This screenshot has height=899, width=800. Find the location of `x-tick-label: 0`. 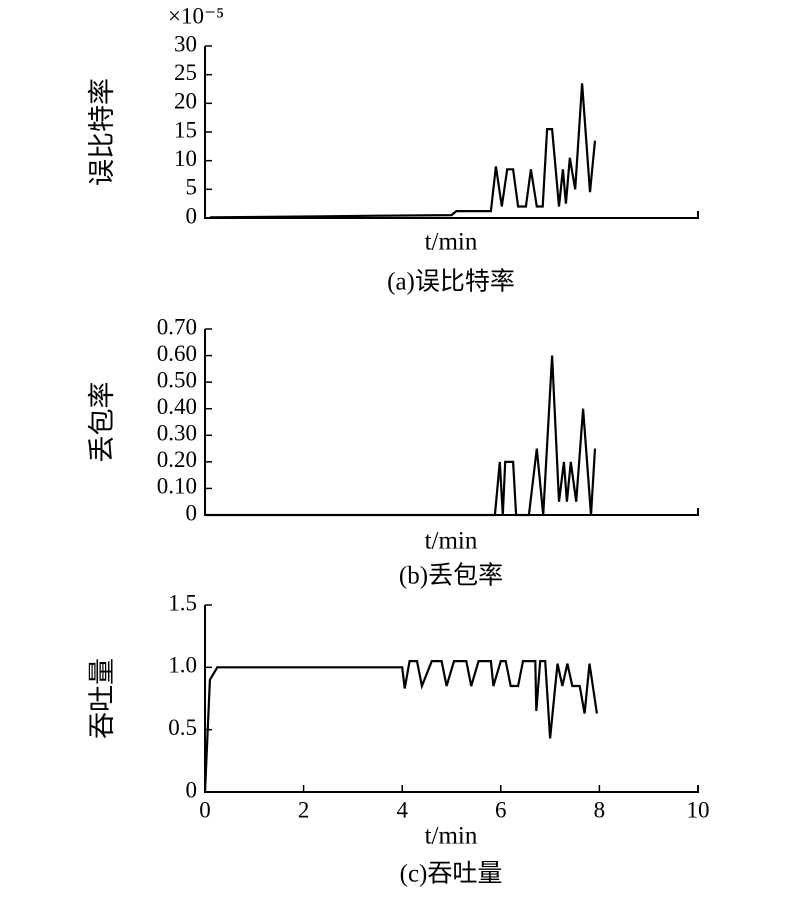

x-tick-label: 0 is located at coordinates (205, 809).